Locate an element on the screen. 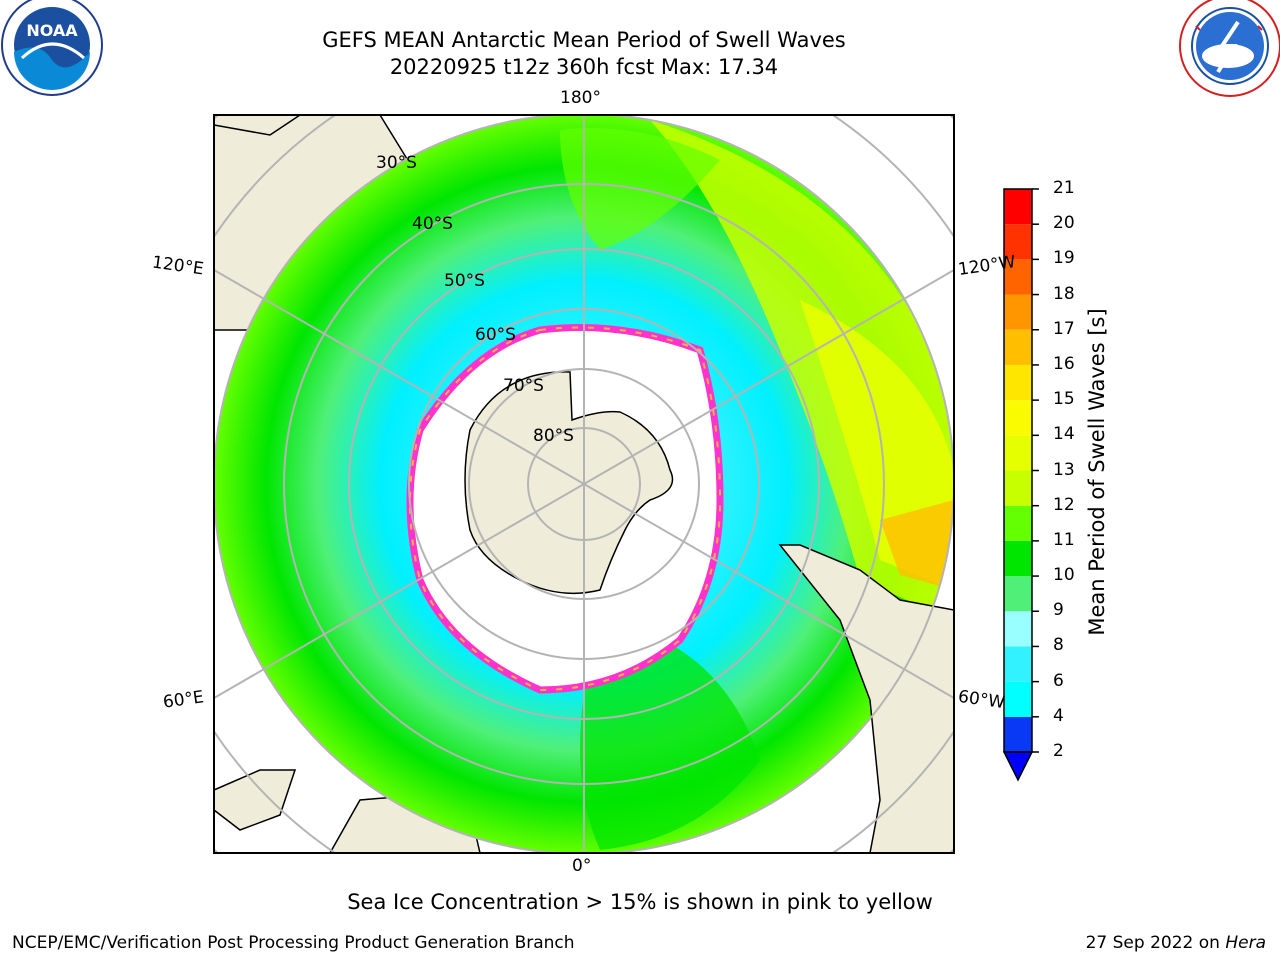 This screenshot has height=960, width=1280. colorbar-tick-label: 11 is located at coordinates (1064, 539).